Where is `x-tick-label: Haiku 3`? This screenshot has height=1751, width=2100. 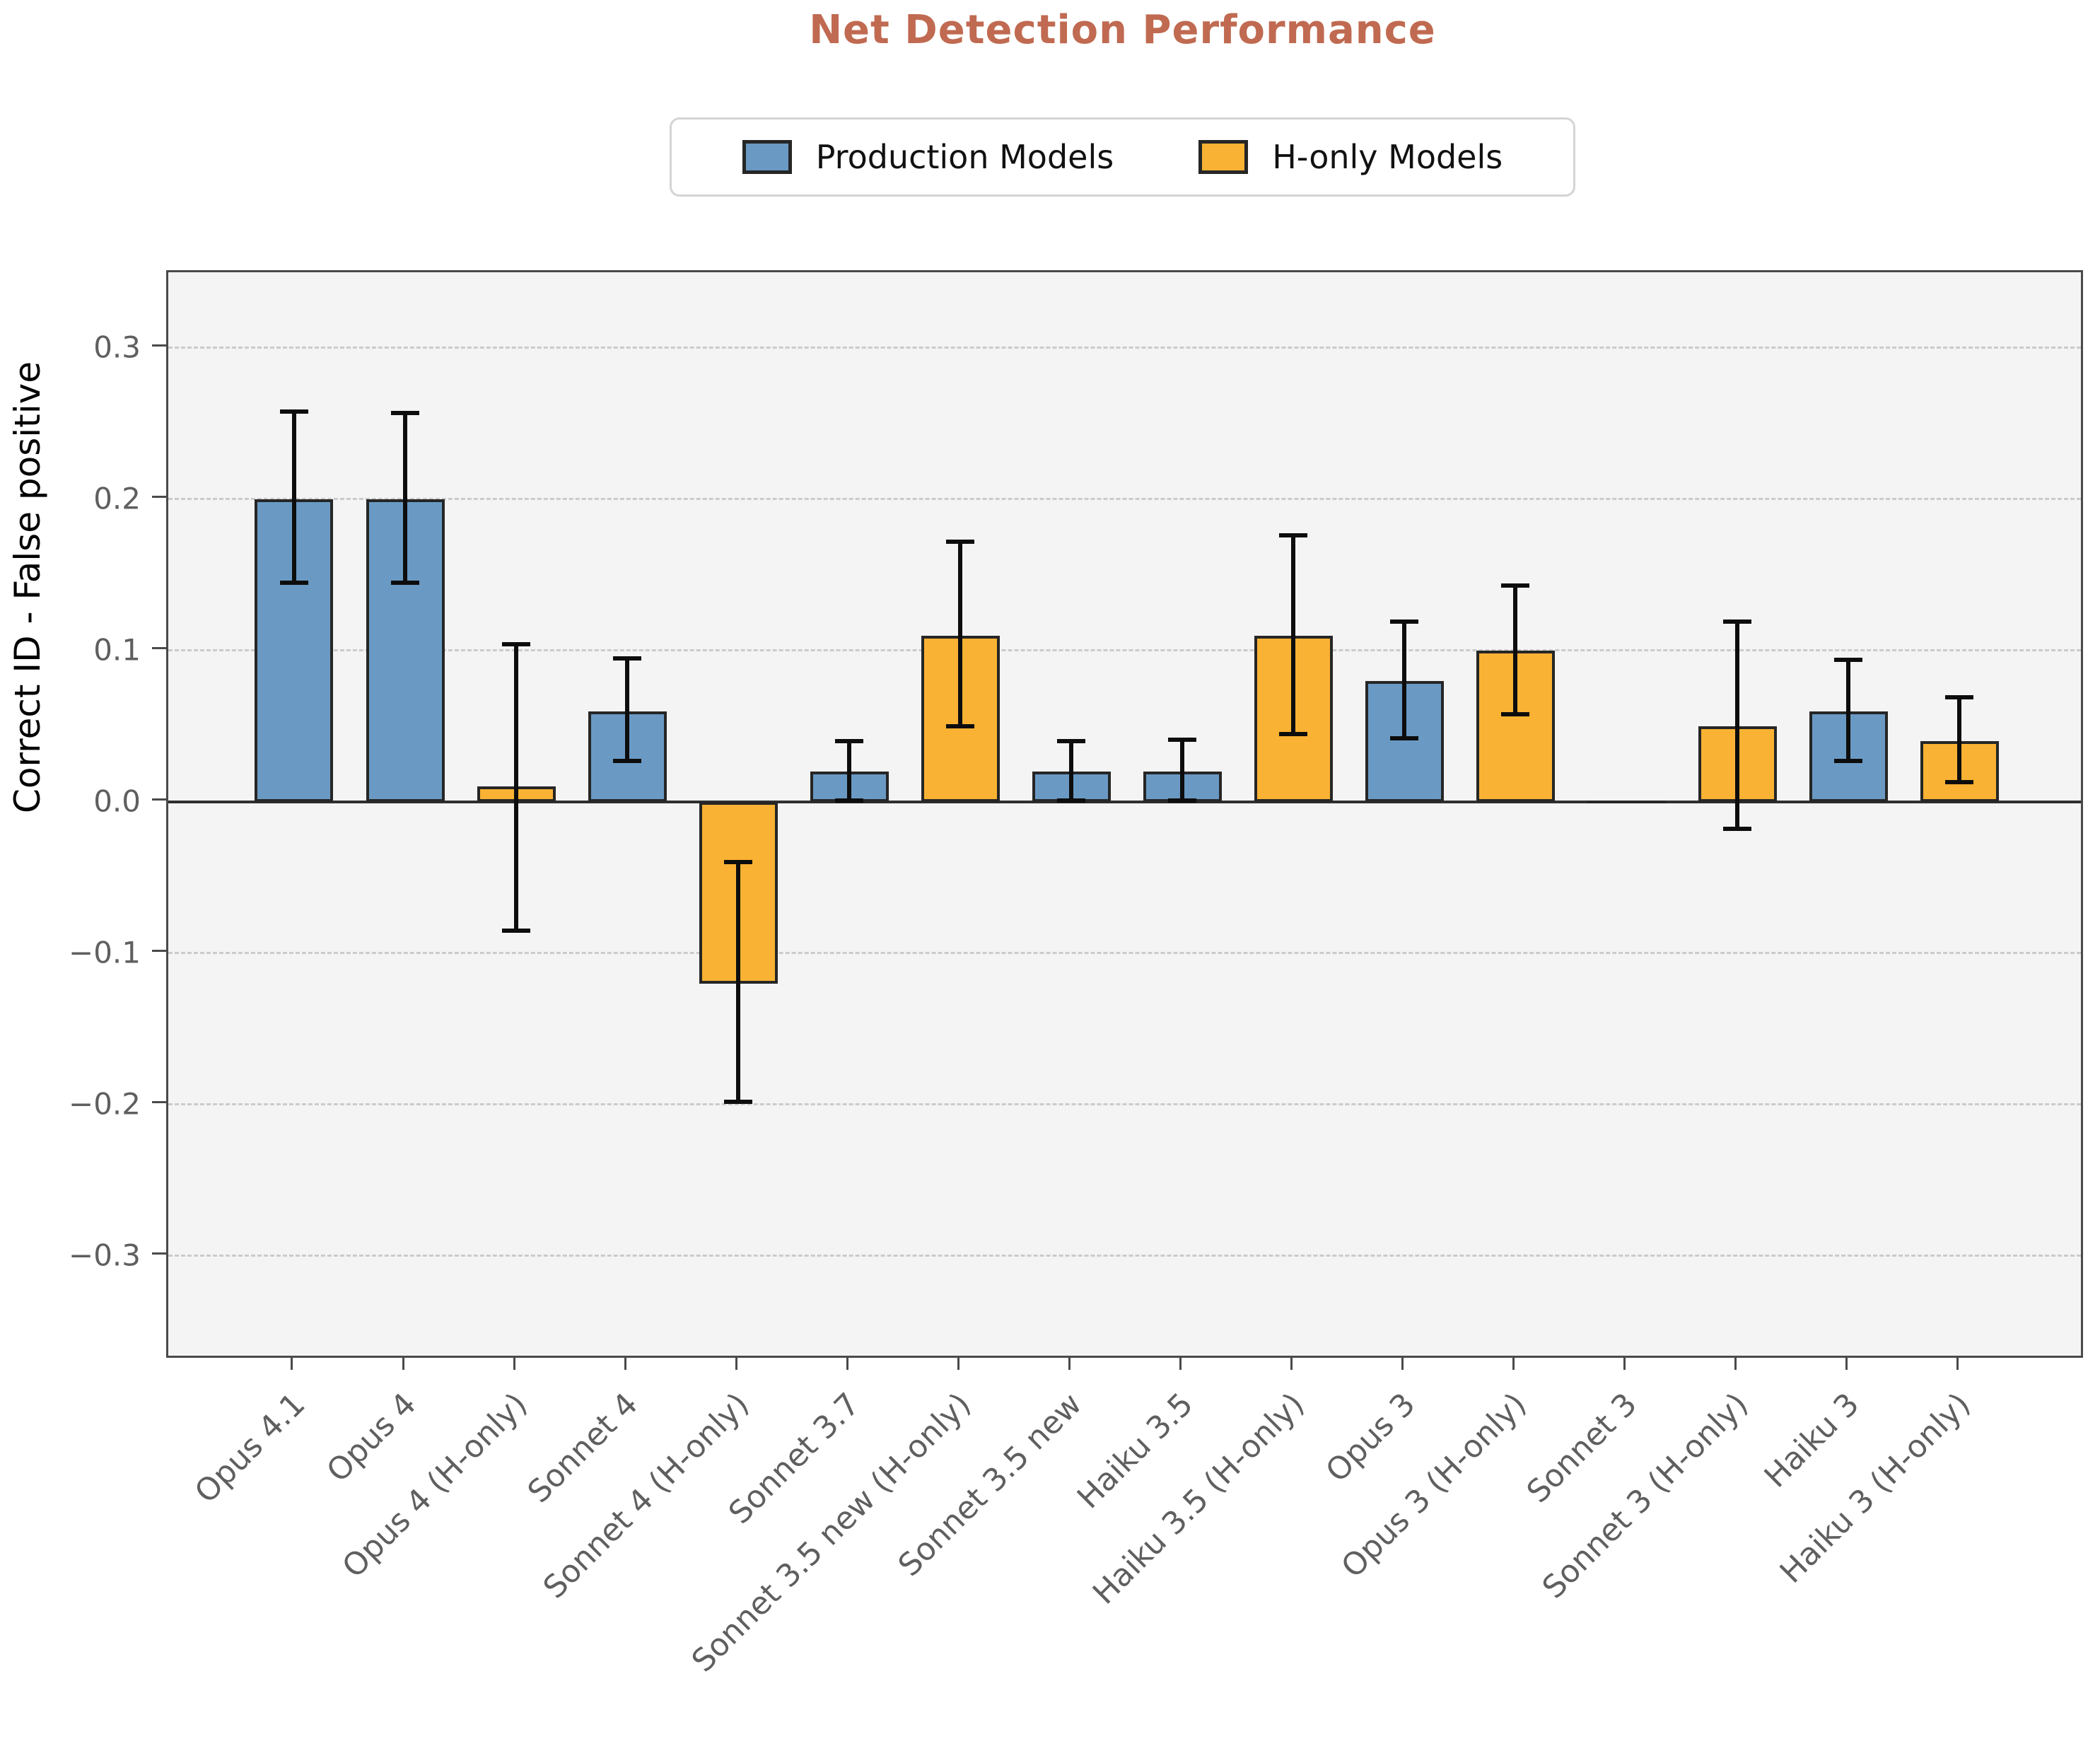 x-tick-label: Haiku 3 is located at coordinates (1812, 1440).